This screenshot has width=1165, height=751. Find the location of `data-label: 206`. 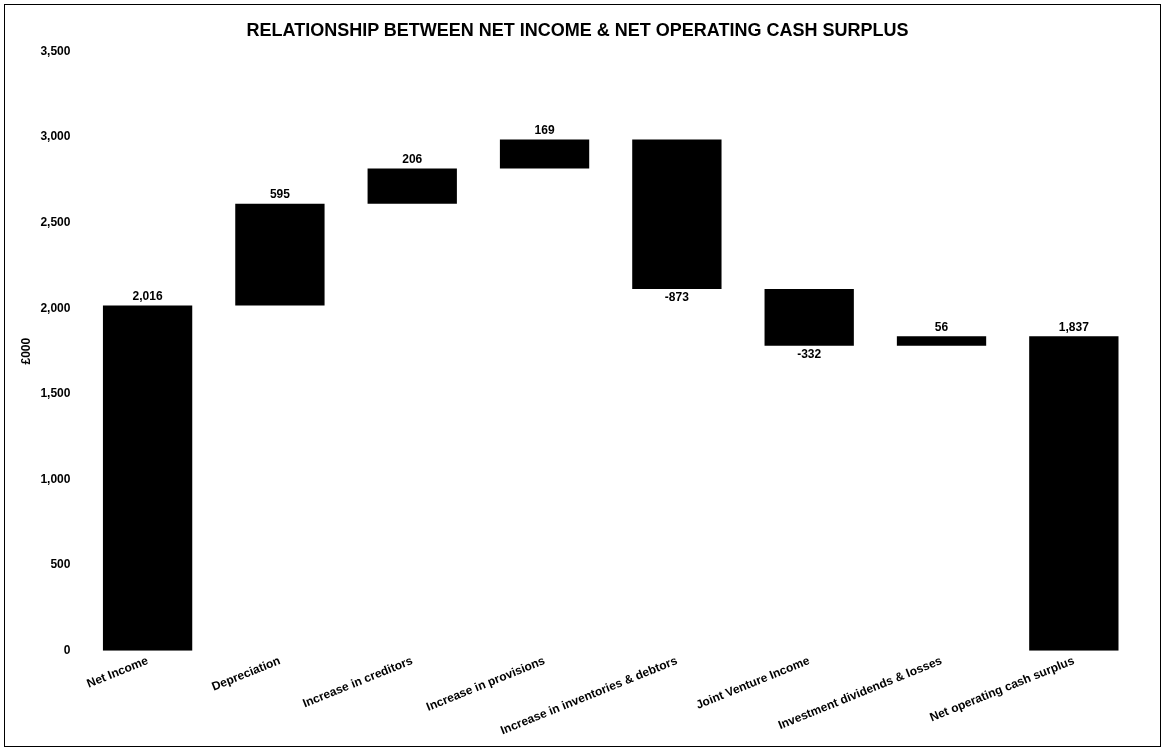

data-label: 206 is located at coordinates (412, 158).